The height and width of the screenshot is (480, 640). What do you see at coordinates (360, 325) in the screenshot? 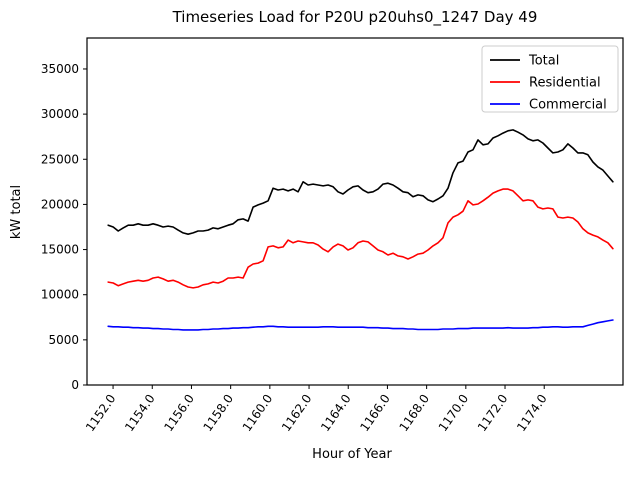
I see `series-line-commercial` at bounding box center [360, 325].